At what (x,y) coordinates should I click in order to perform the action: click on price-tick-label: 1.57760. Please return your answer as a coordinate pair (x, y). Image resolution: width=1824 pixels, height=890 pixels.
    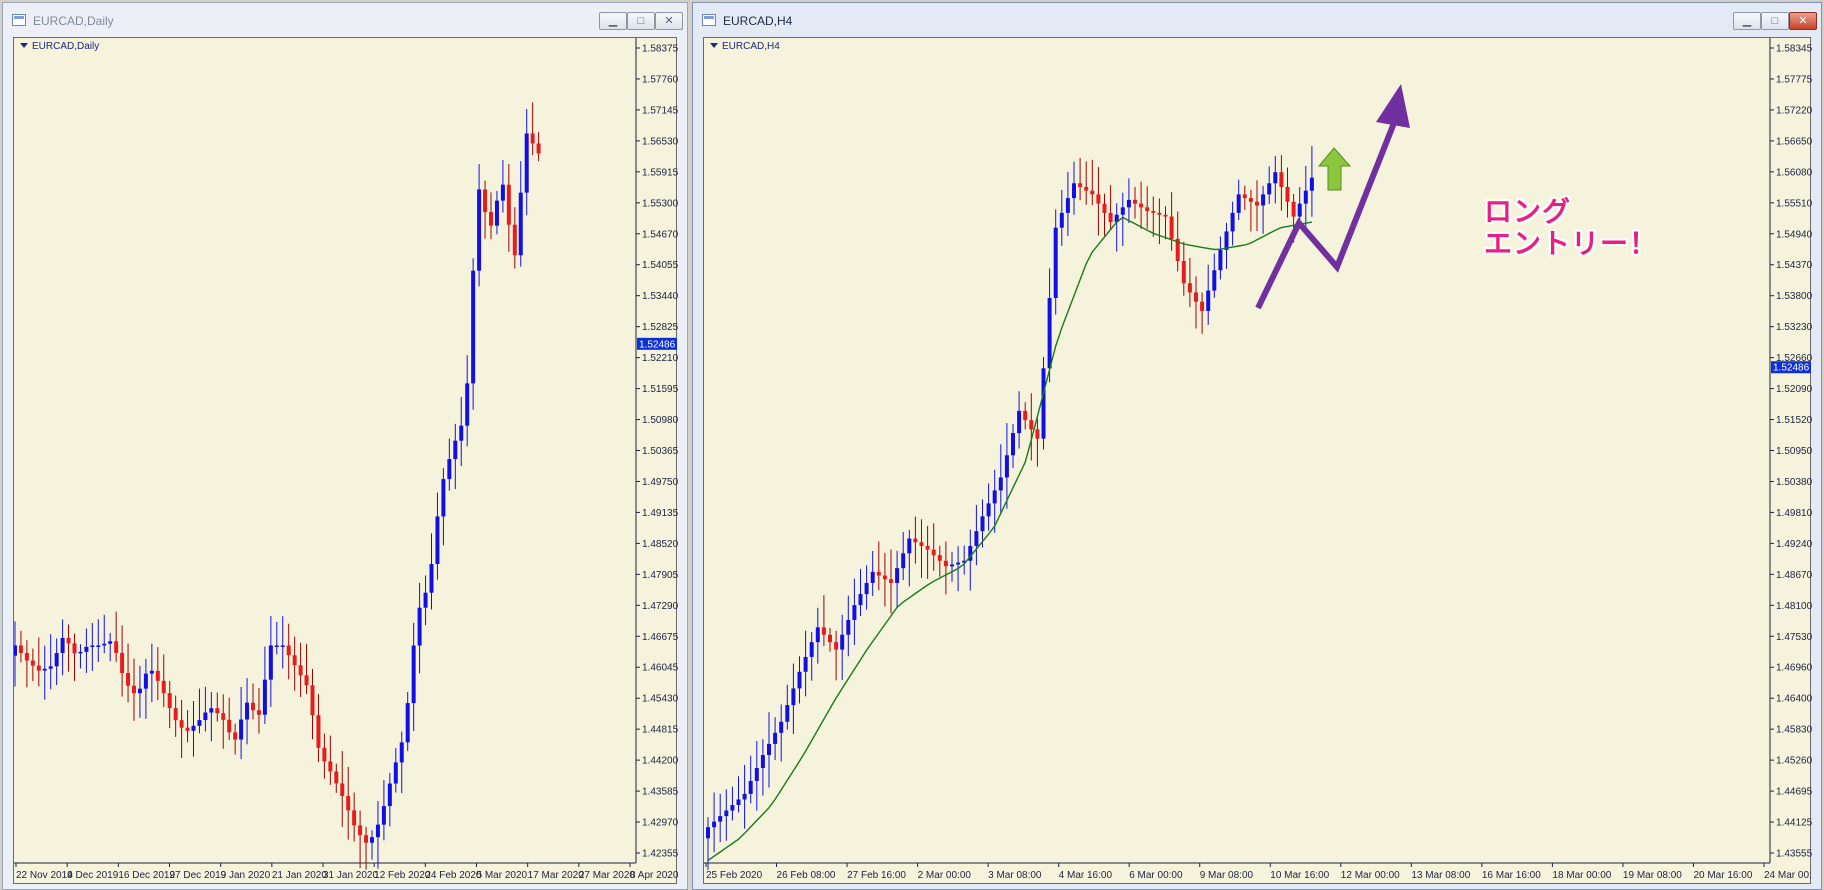
    Looking at the image, I should click on (660, 79).